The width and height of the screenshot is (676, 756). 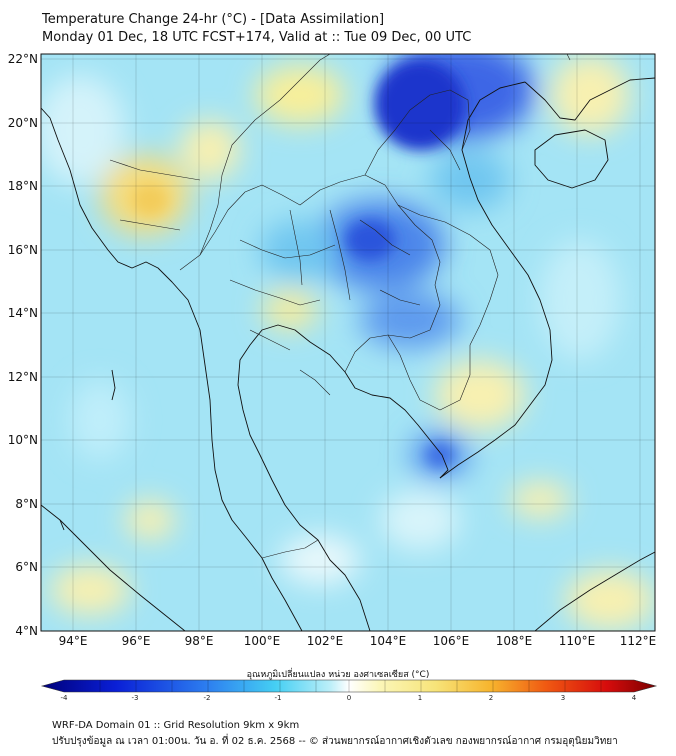 I want to click on colorbar-tick: -2, so click(x=207, y=698).